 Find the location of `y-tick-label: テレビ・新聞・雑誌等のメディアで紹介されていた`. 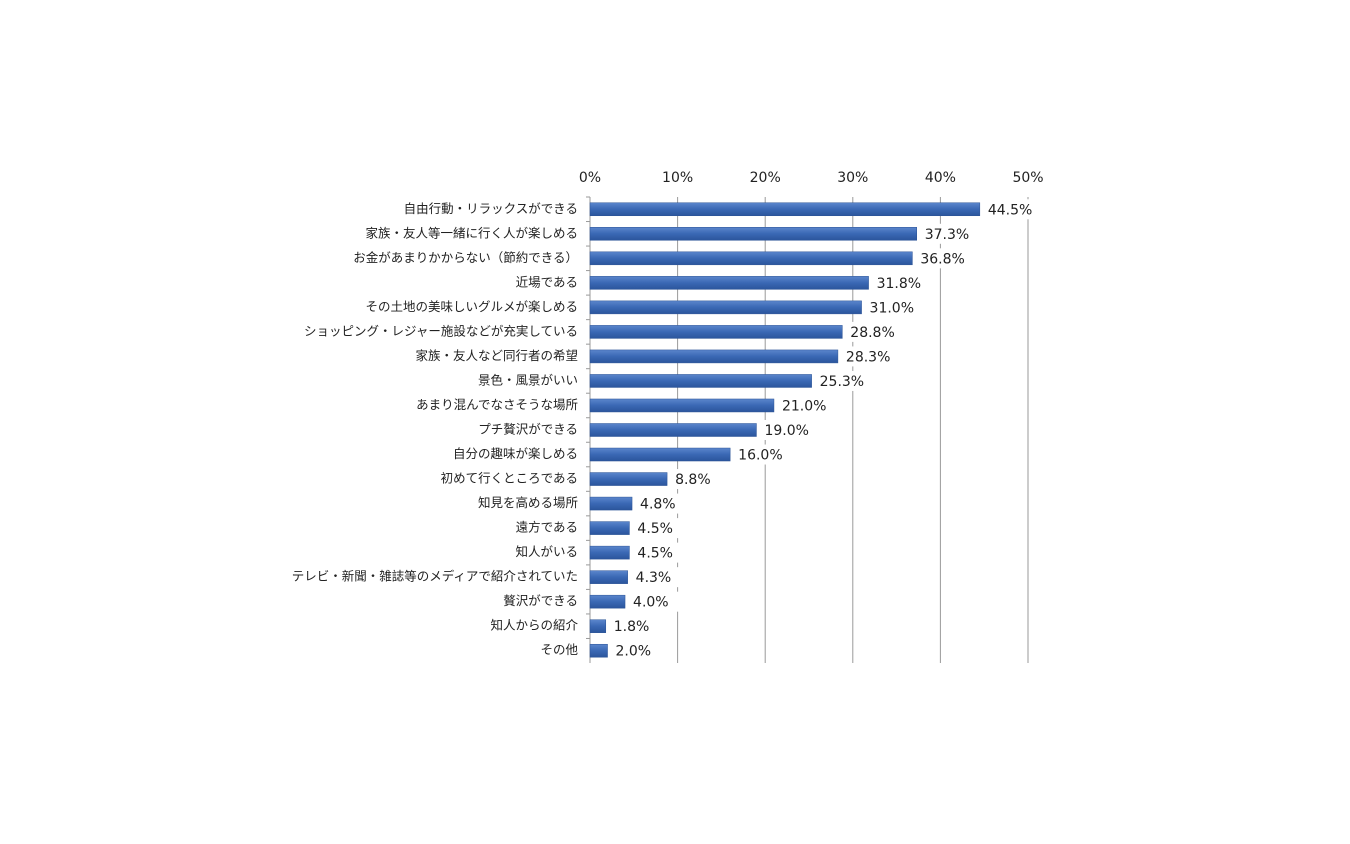

y-tick-label: テレビ・新聞・雑誌等のメディアで紹介されていた is located at coordinates (435, 576).